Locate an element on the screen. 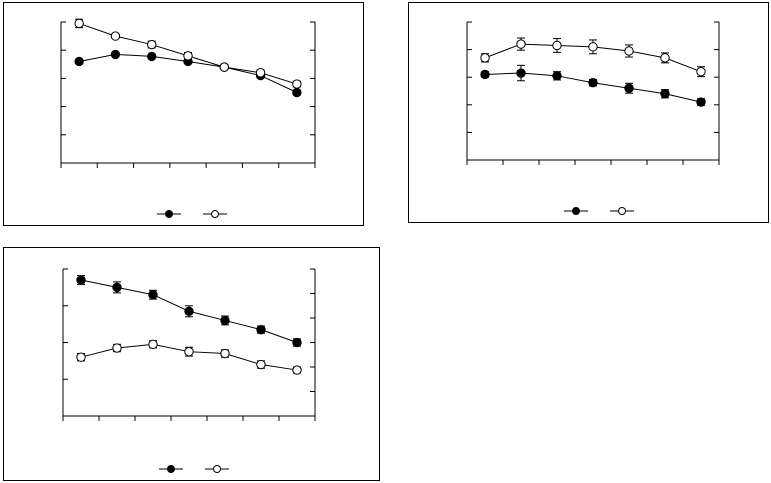 The image size is (771, 483). chart-c-svg is located at coordinates (189, 370).